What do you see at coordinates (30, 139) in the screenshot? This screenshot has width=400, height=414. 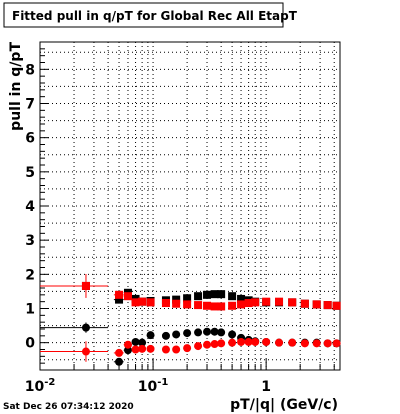 I see `y-tick-label: 6` at bounding box center [30, 139].